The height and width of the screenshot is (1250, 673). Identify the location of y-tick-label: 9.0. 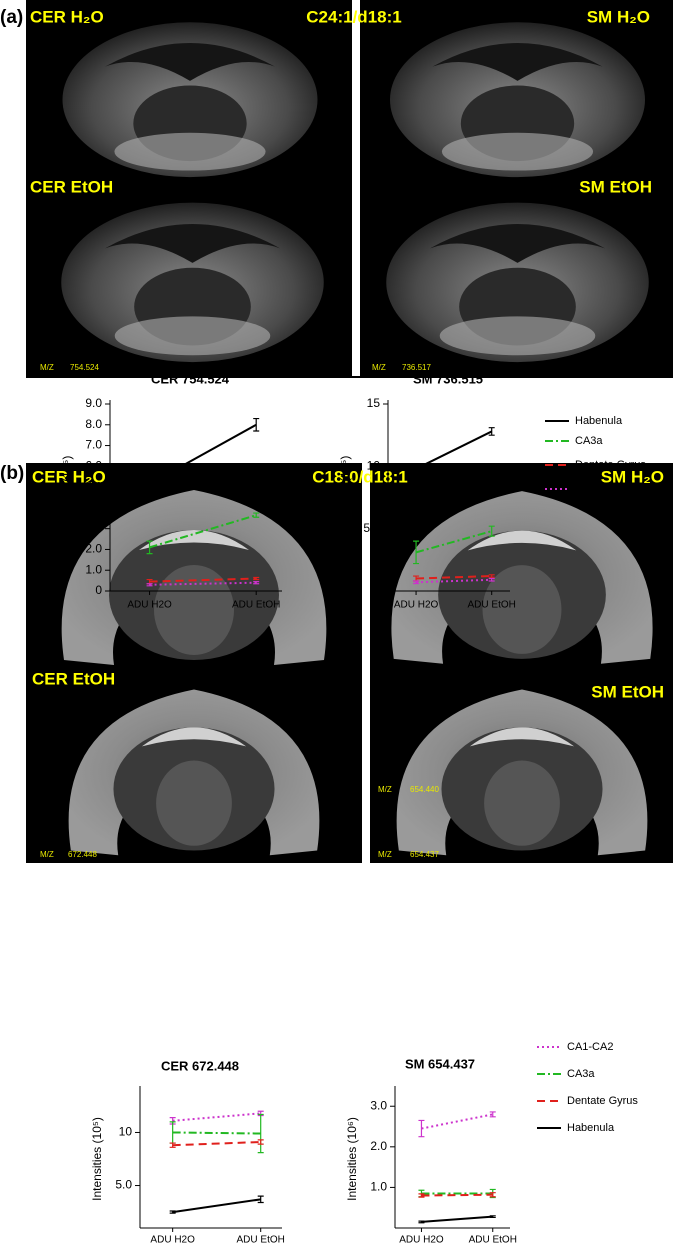
(93, 403).